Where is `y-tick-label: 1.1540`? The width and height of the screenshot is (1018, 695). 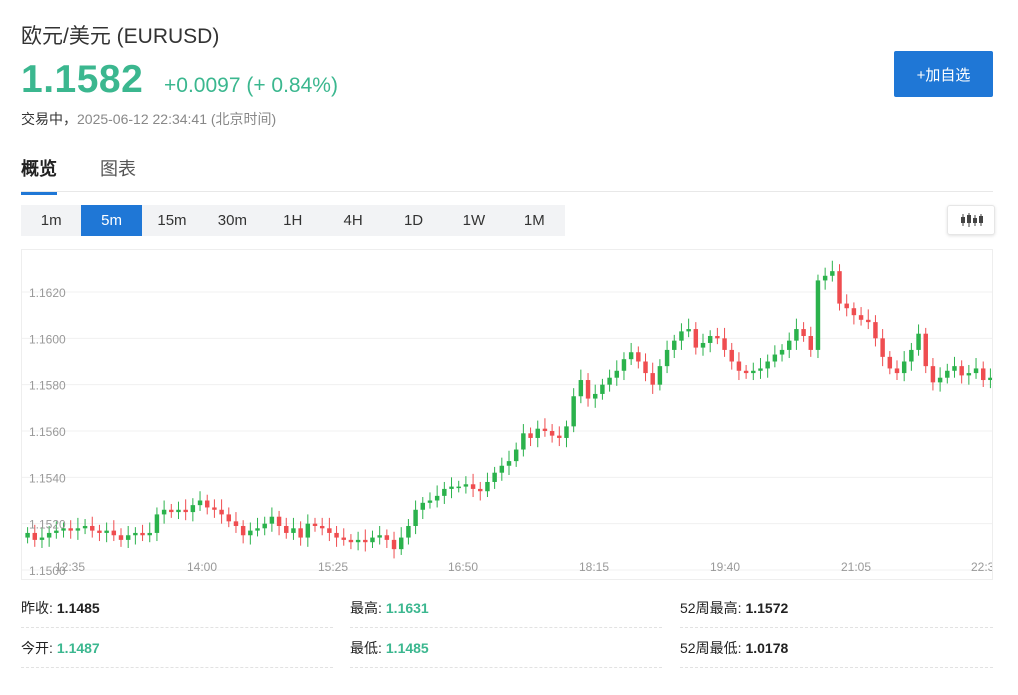 y-tick-label: 1.1540 is located at coordinates (47, 478).